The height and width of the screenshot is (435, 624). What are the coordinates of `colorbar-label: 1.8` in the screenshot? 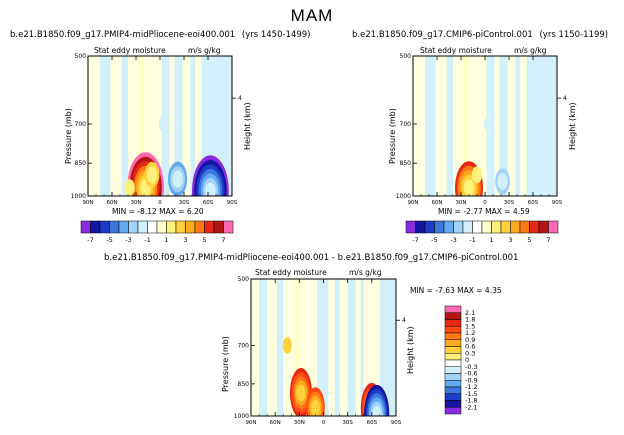 It's located at (470, 320).